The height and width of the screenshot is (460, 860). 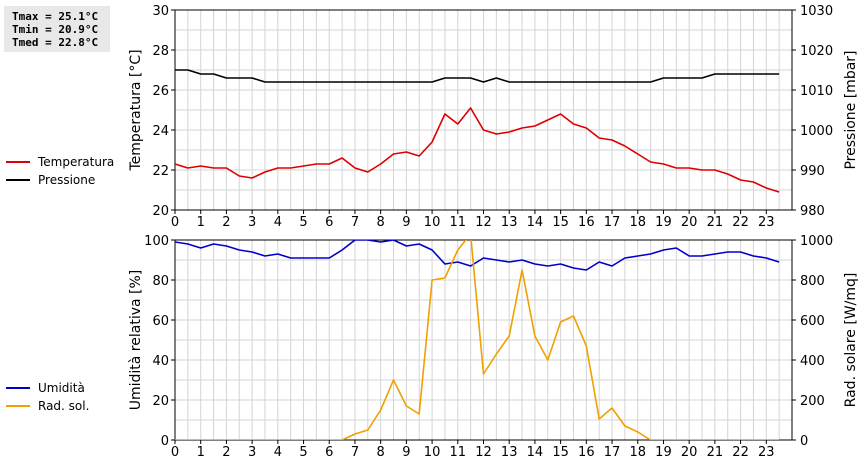 What do you see at coordinates (160, 171) in the screenshot?
I see `y-left-tick-label: 22` at bounding box center [160, 171].